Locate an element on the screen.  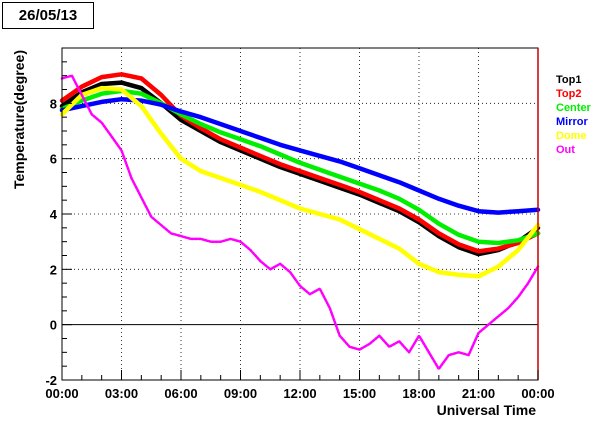
x-tick-label: 09:00 is located at coordinates (240, 393).